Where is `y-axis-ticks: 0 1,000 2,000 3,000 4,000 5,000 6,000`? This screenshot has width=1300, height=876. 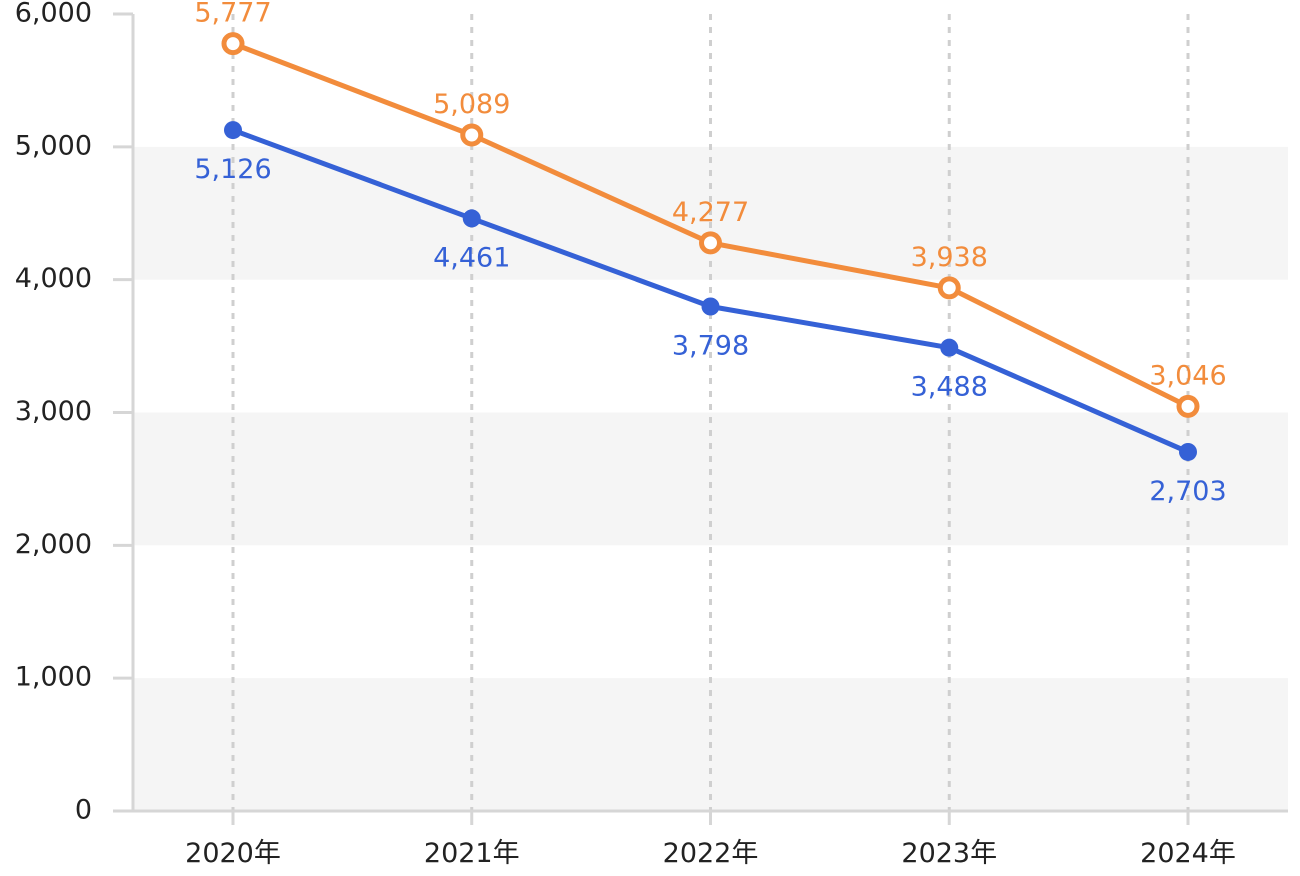
y-axis-ticks: 0 1,000 2,000 3,000 4,000 5,000 6,000 is located at coordinates (74, 413).